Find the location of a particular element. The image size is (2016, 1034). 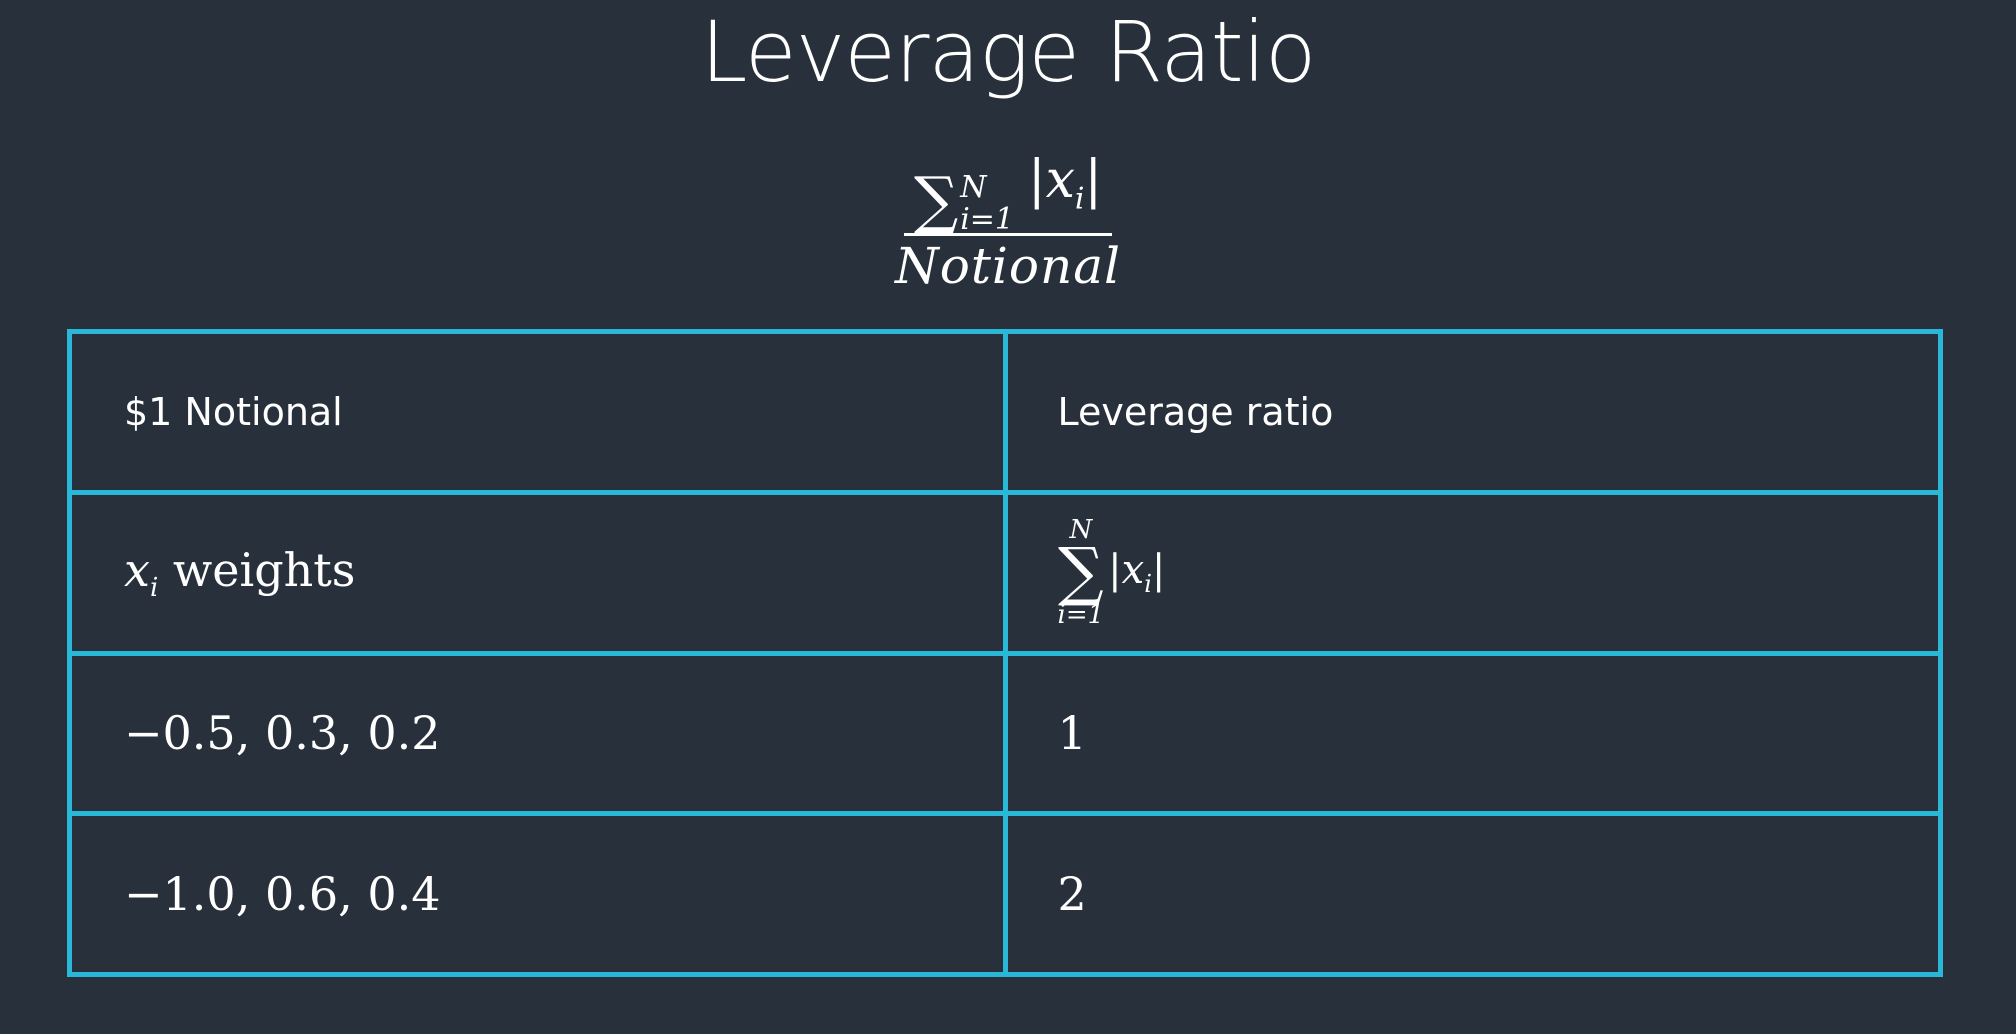

formula-fraction: ∑ N i=1 |xi| Notional is located at coordinates (1008, 222).